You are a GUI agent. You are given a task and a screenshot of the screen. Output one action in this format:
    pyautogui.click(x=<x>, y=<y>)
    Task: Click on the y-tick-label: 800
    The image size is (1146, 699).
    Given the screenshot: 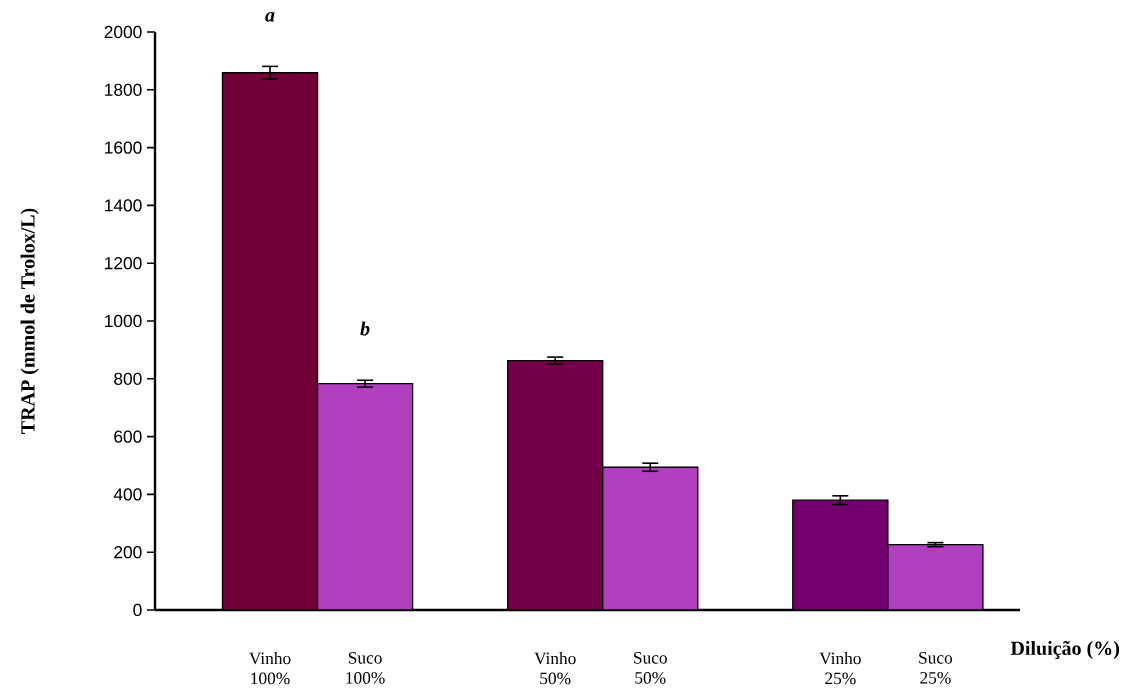 What is the action you would take?
    pyautogui.click(x=128, y=378)
    